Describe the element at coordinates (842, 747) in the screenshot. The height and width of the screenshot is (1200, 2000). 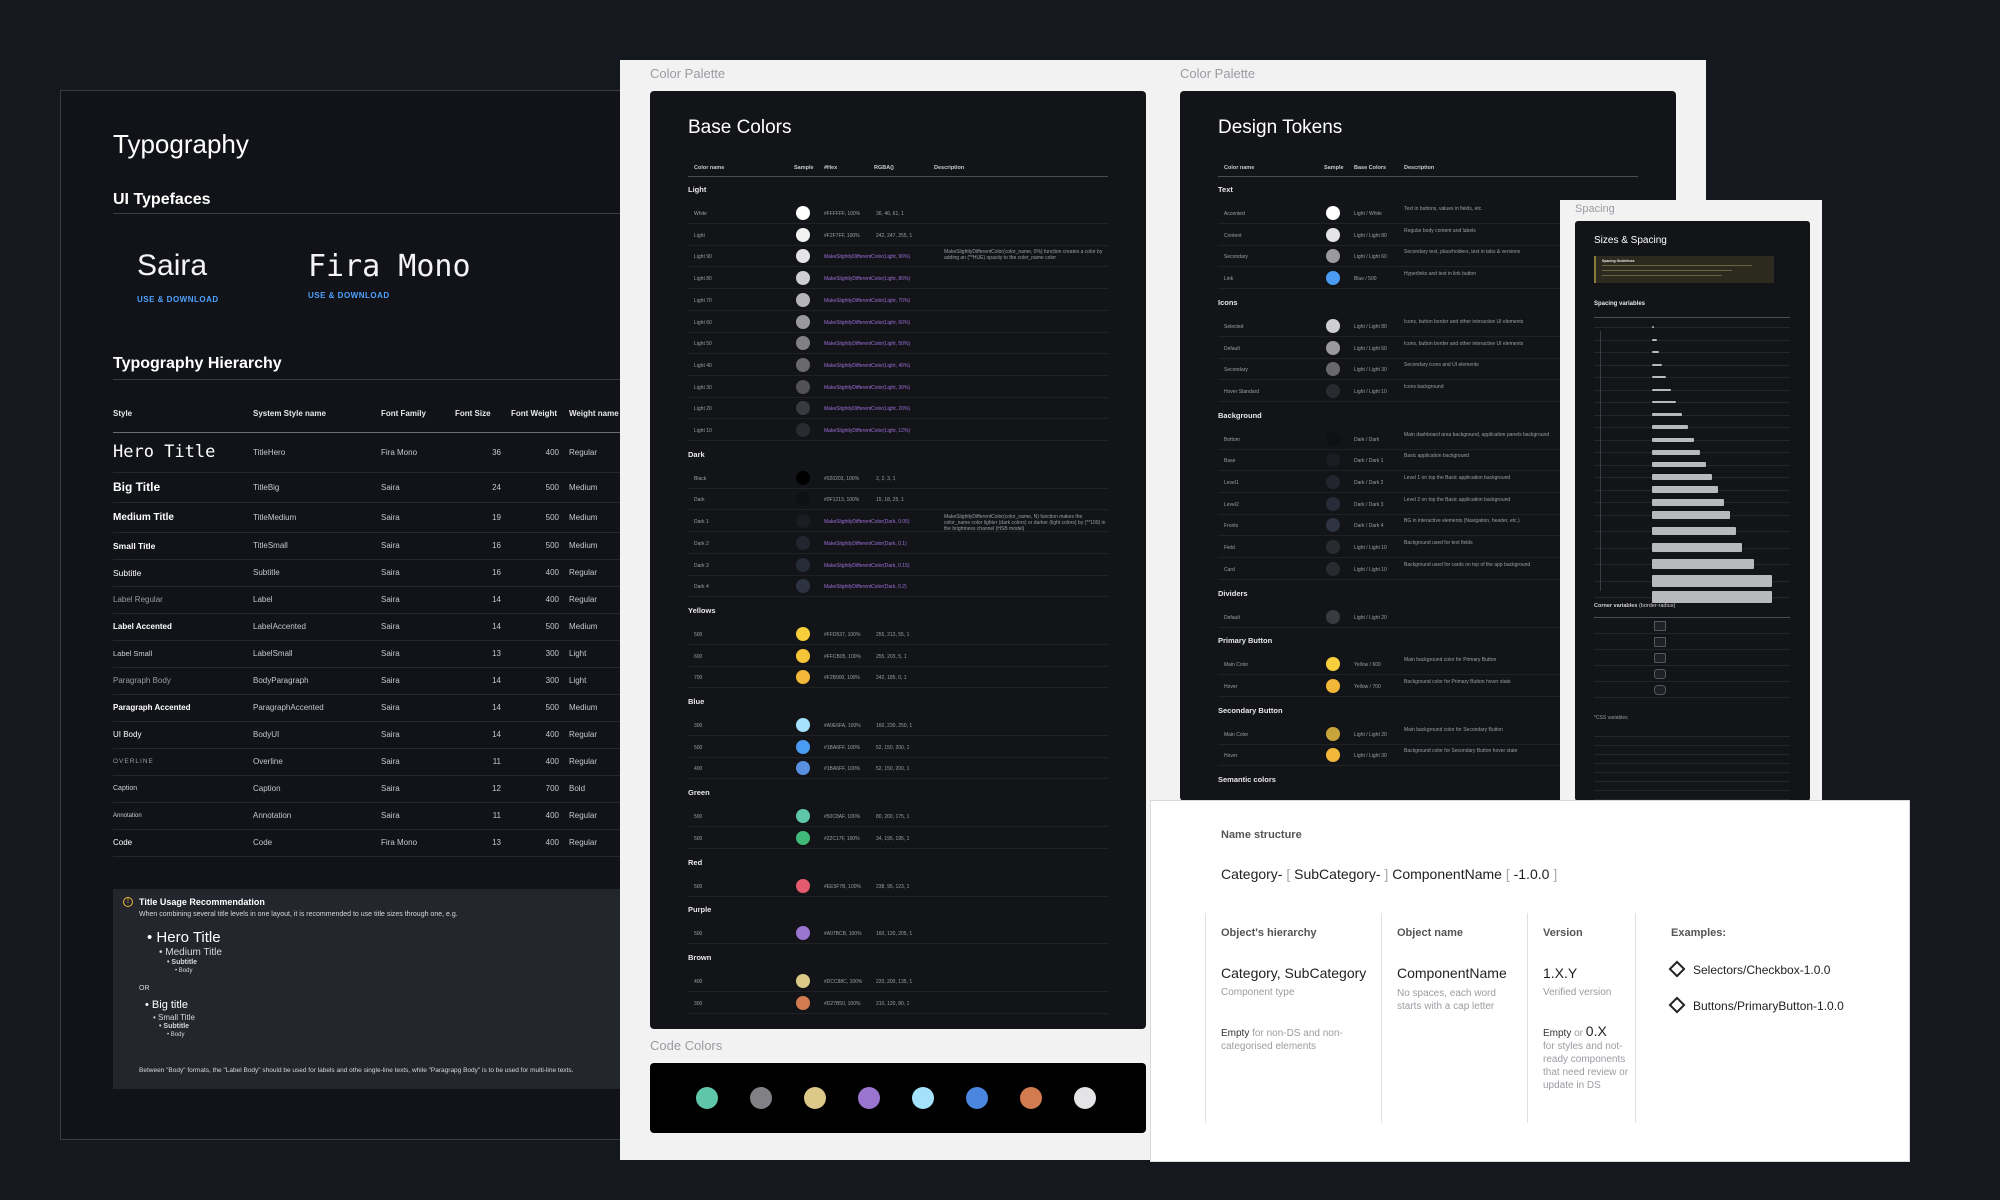
I see `color-hex: #1BA6FF, 100%` at that location.